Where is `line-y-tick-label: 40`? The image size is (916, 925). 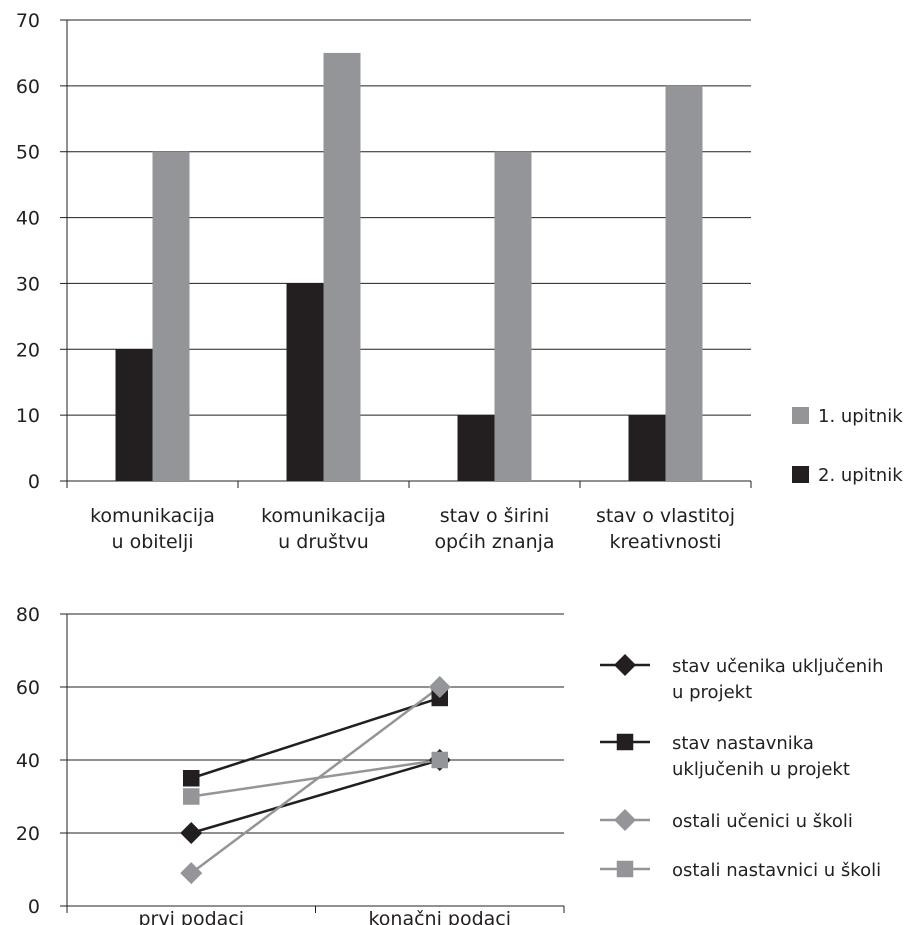
line-y-tick-label: 40 is located at coordinates (28, 761).